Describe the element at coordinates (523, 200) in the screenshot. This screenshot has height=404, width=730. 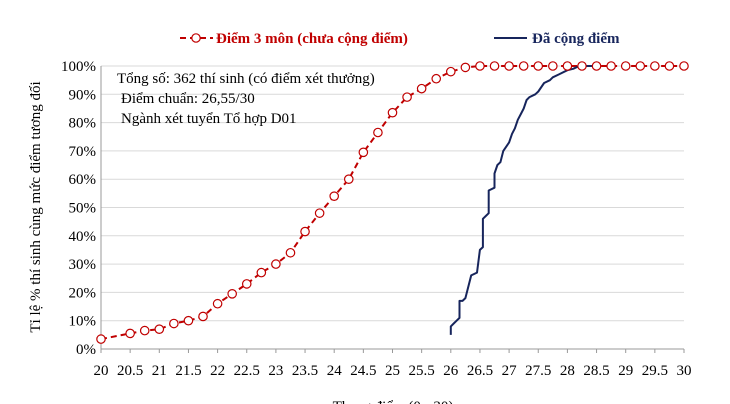
I see `series-line-da-cong-diem` at that location.